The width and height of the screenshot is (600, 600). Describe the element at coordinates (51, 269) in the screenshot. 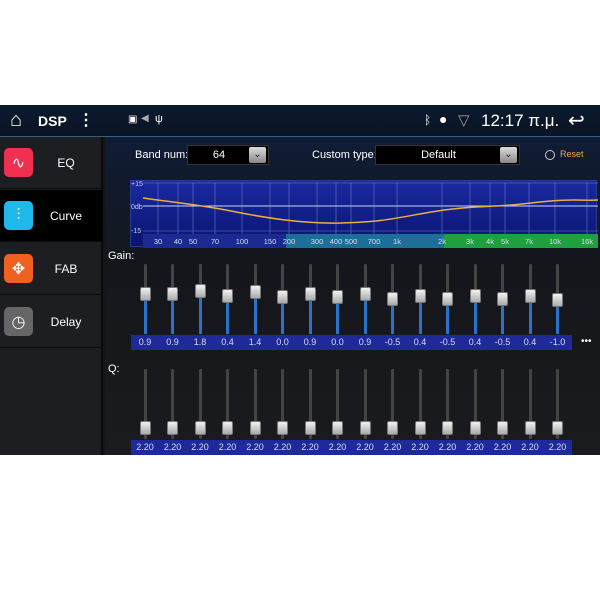

I see `sidebar-item-fab: ✥ FAB` at that location.